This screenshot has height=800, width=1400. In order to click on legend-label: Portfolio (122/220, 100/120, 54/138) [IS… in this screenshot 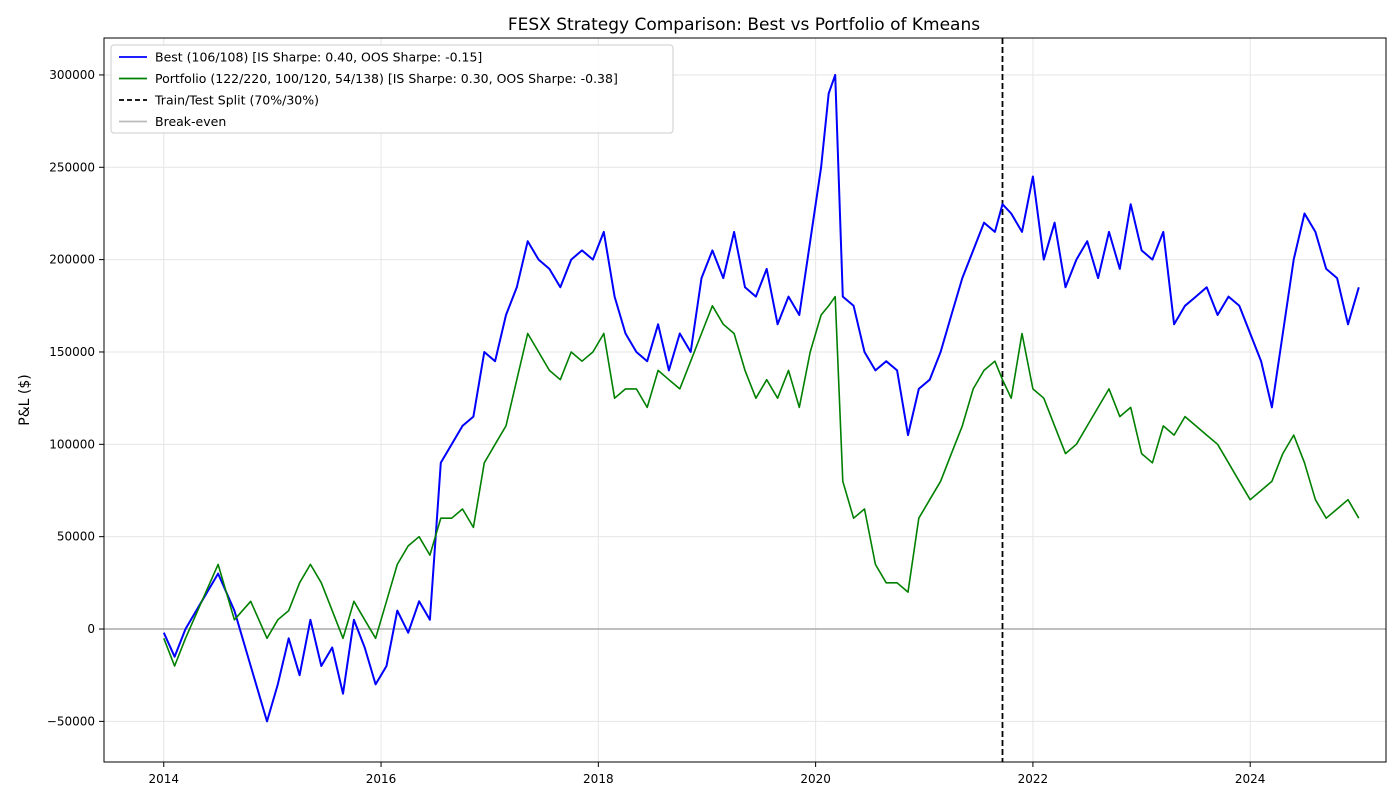, I will do `click(386, 78)`.